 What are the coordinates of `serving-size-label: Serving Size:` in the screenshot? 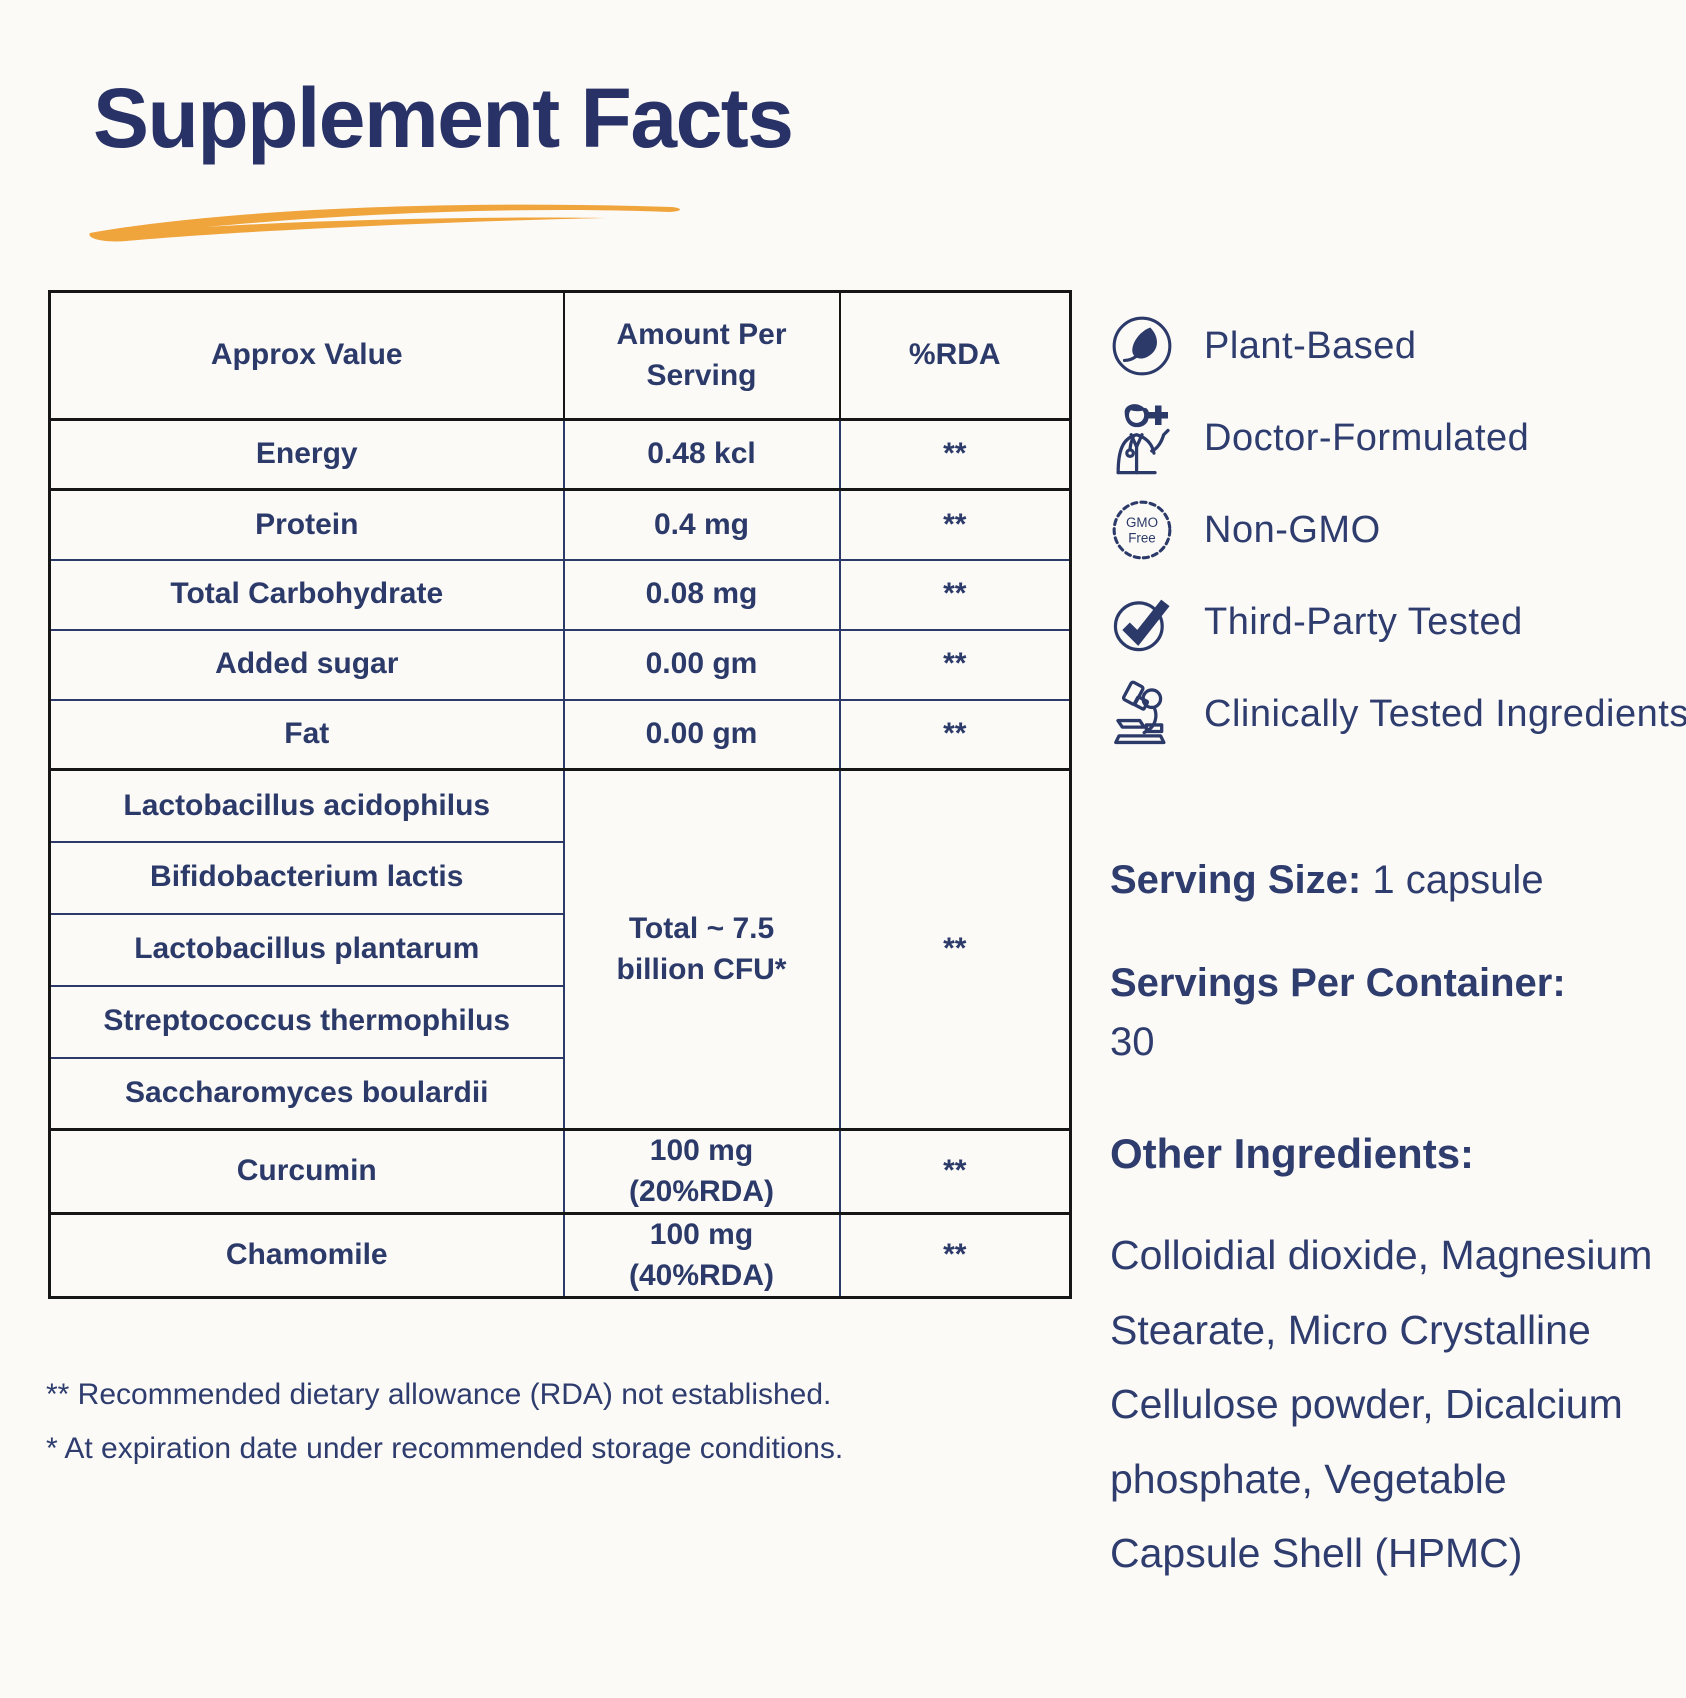 It's located at (1236, 880).